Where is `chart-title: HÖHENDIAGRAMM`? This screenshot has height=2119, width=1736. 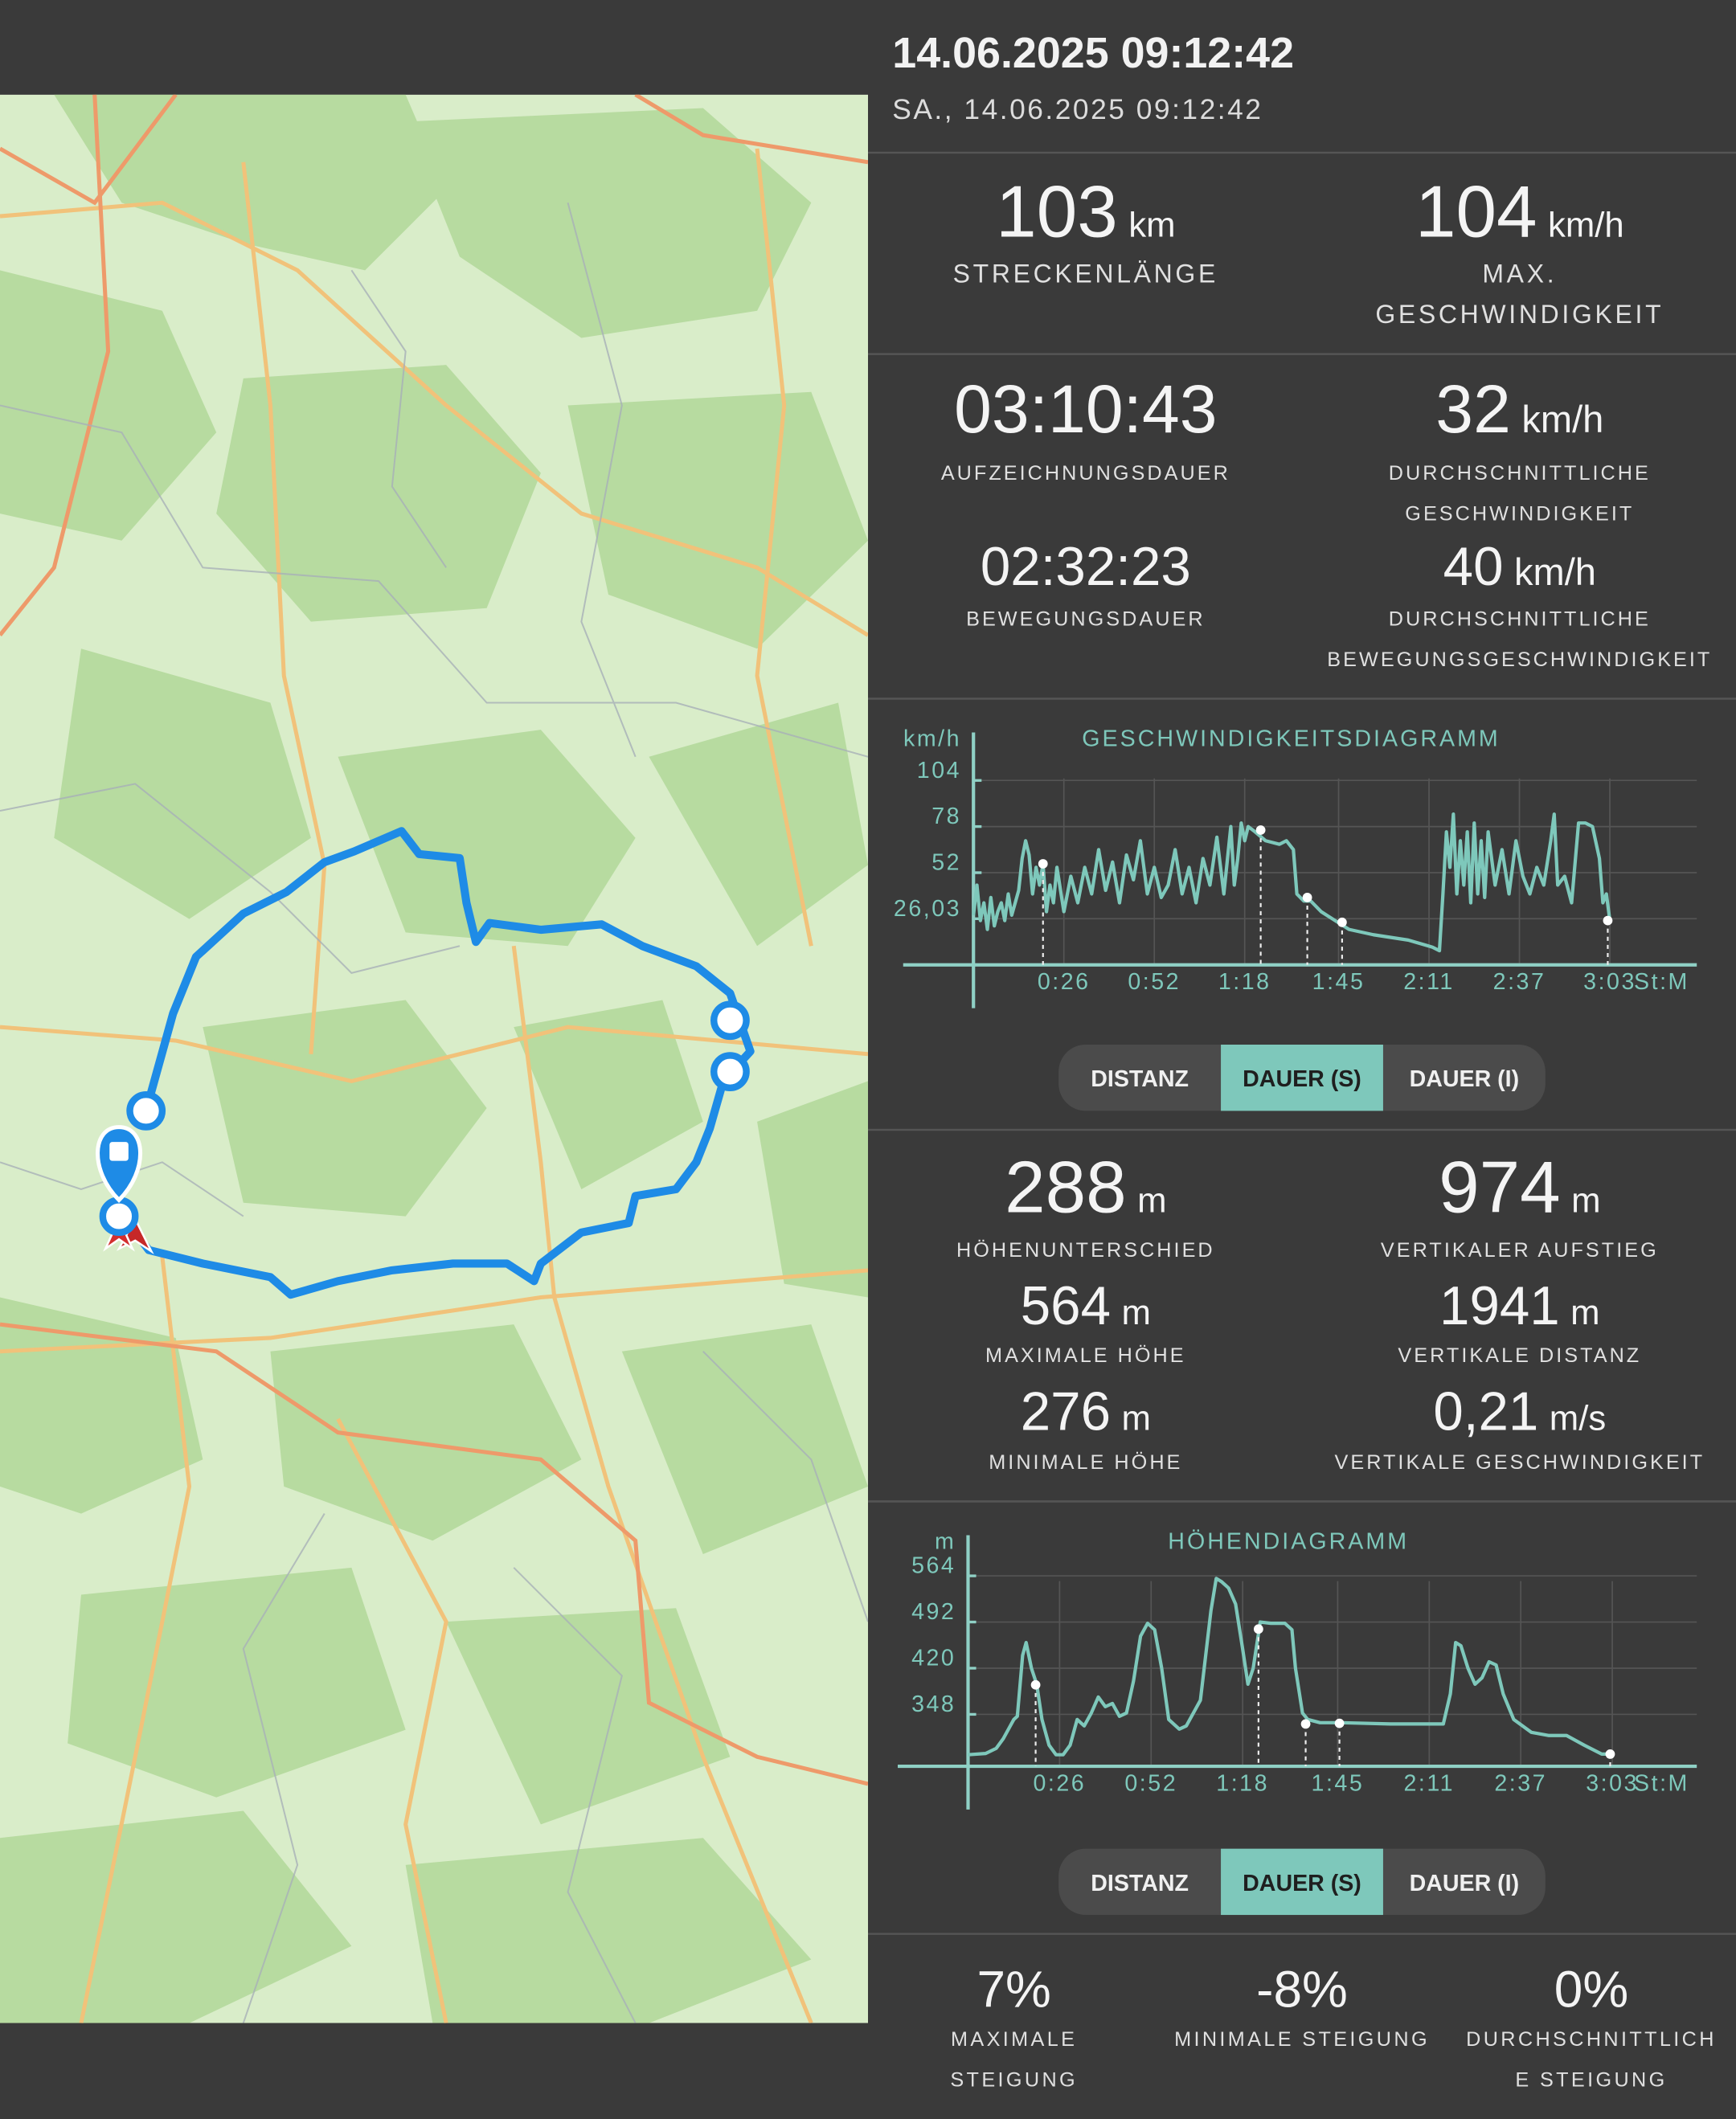 chart-title: HÖHENDIAGRAMM is located at coordinates (1288, 1541).